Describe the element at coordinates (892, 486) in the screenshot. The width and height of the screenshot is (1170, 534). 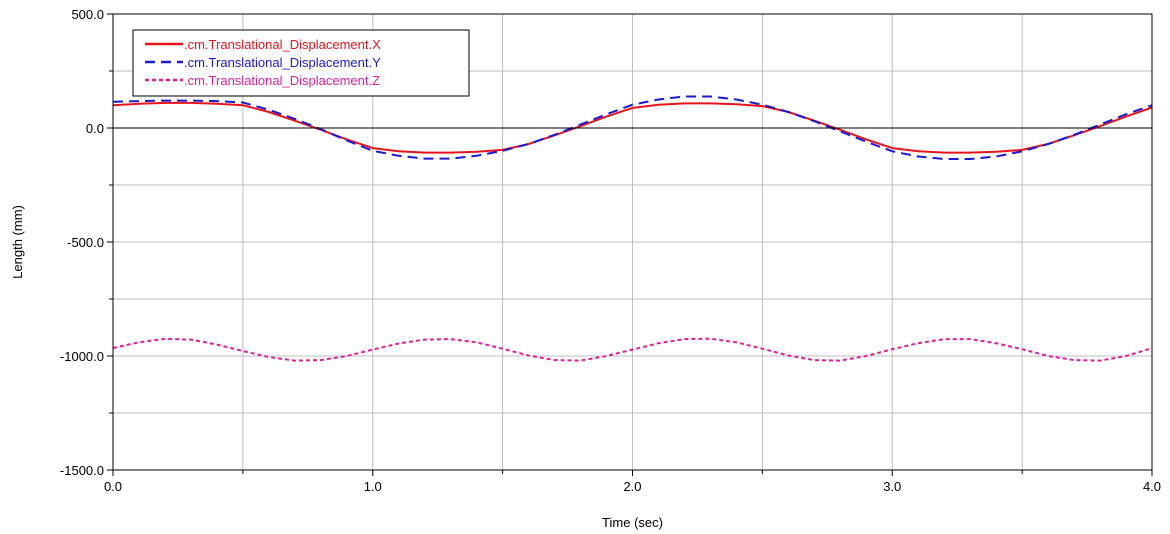
I see `x-tick-label: 3.0` at that location.